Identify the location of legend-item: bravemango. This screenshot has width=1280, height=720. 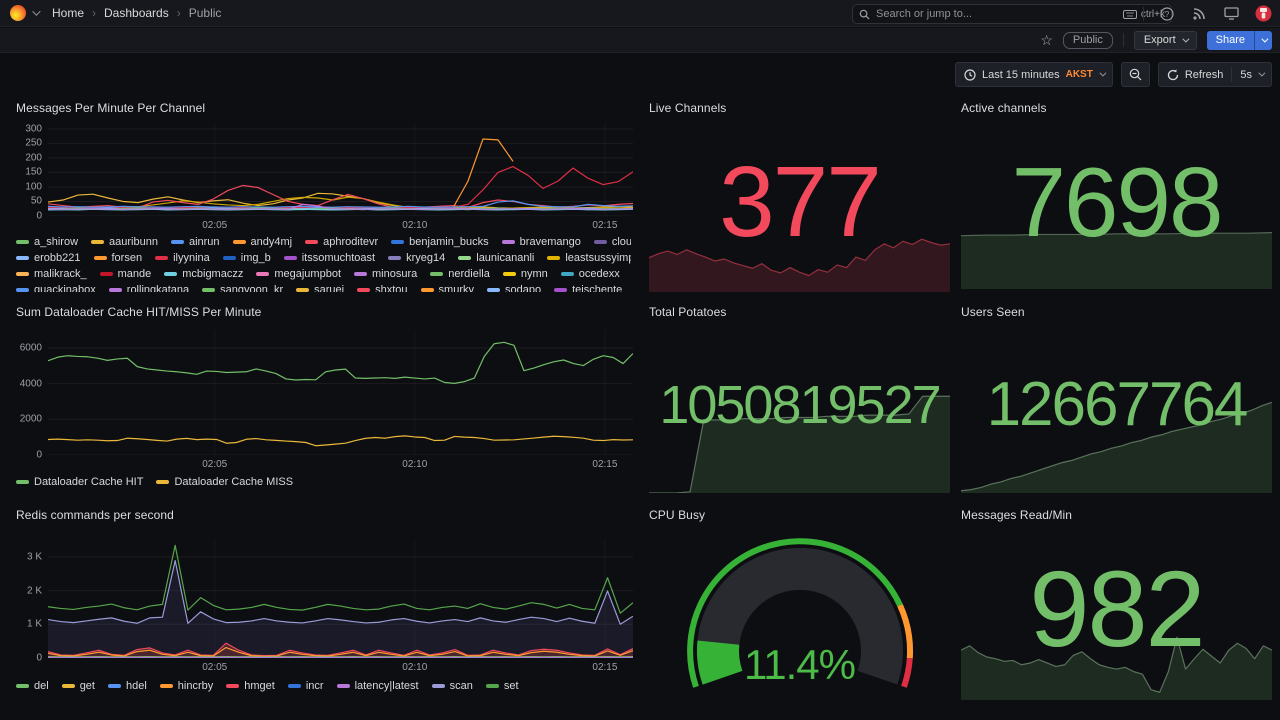
(541, 242).